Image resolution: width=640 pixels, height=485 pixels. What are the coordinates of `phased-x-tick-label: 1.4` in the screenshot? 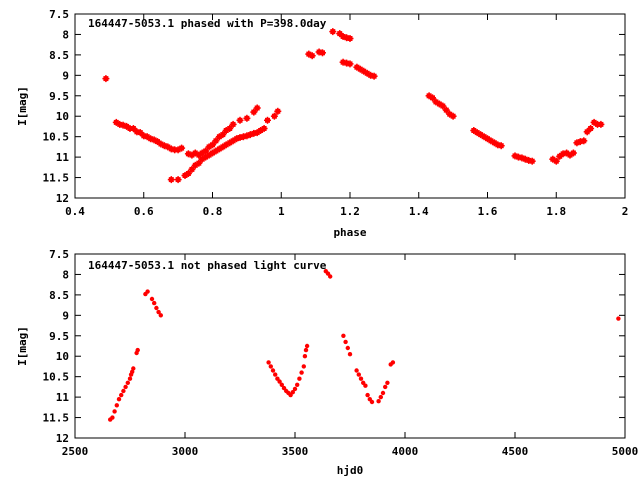 It's located at (419, 211).